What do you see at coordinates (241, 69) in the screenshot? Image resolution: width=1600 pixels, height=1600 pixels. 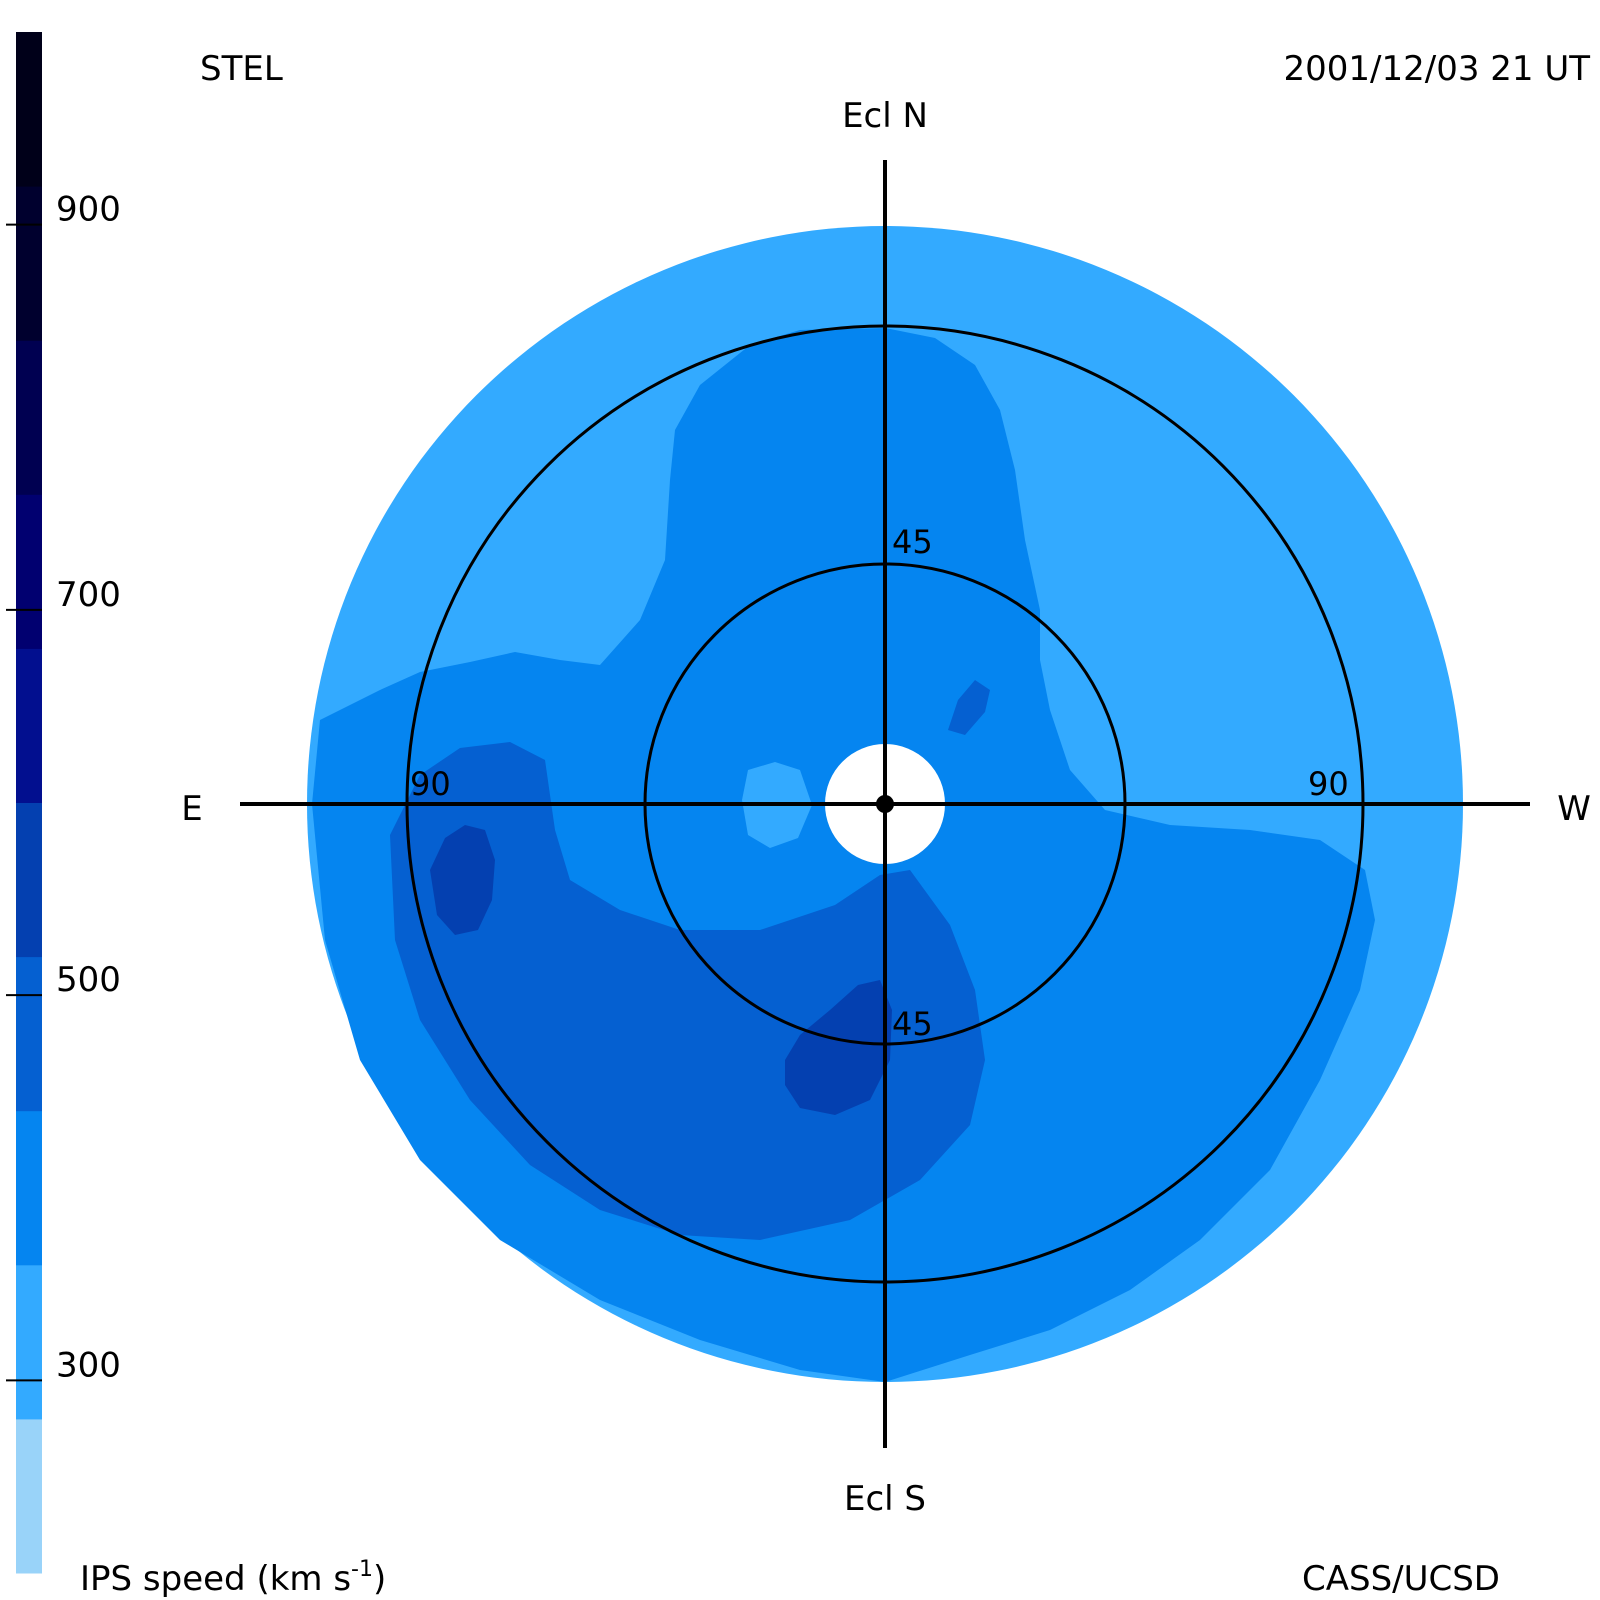 I see `source-label: STEL` at bounding box center [241, 69].